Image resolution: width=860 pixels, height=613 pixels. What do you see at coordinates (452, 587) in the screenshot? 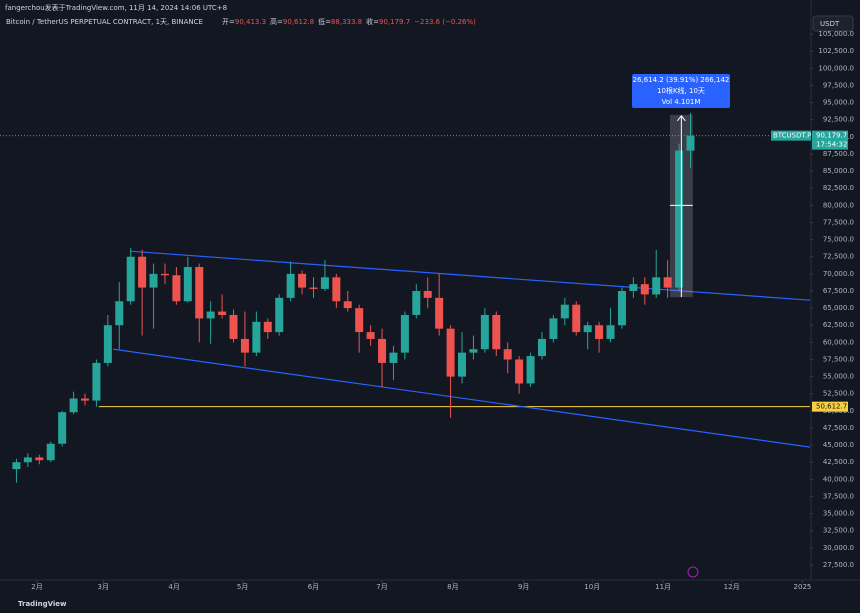
I see `x-tick-label: 8月` at bounding box center [452, 587].